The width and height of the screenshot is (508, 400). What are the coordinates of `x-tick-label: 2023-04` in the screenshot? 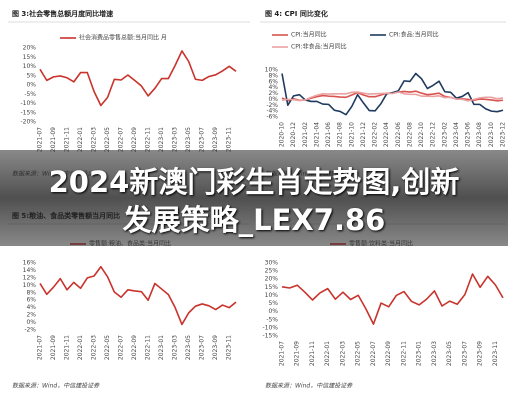 It's located at (456, 134).